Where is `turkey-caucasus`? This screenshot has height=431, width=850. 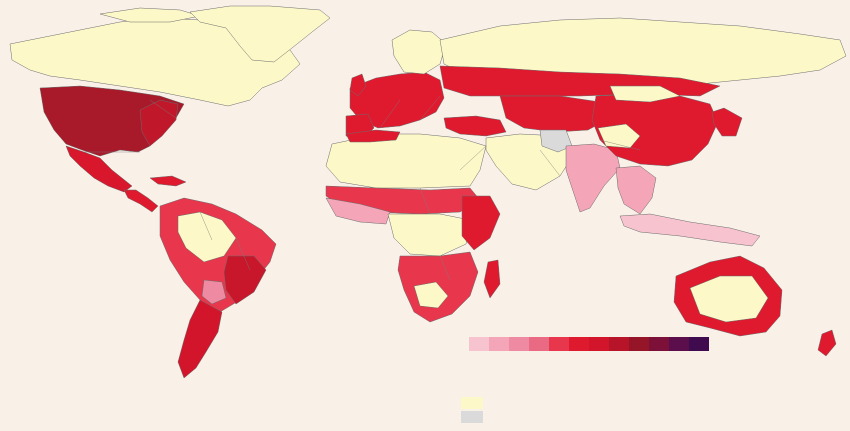 turkey-caucasus is located at coordinates (475, 126).